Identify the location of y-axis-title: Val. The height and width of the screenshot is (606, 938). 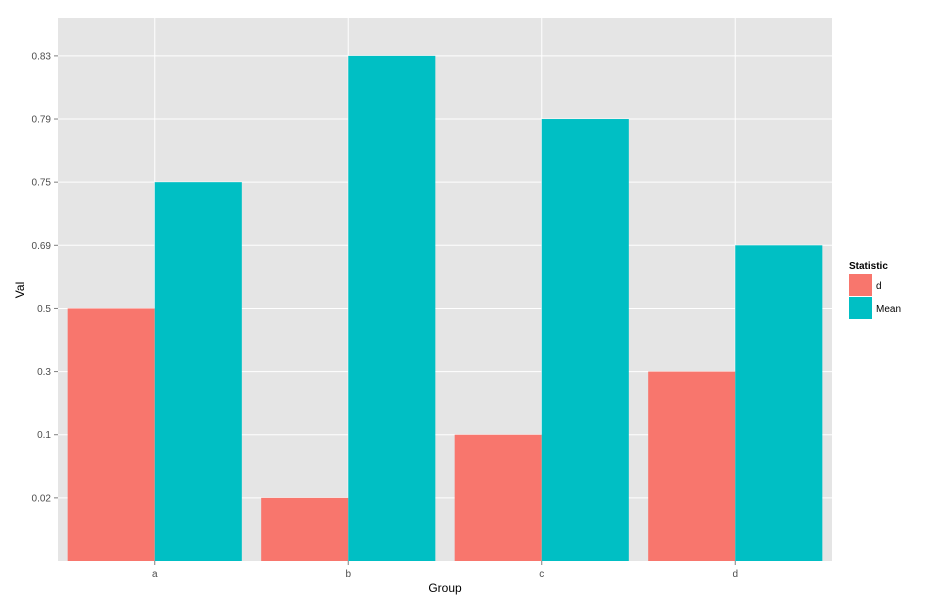
(20, 290).